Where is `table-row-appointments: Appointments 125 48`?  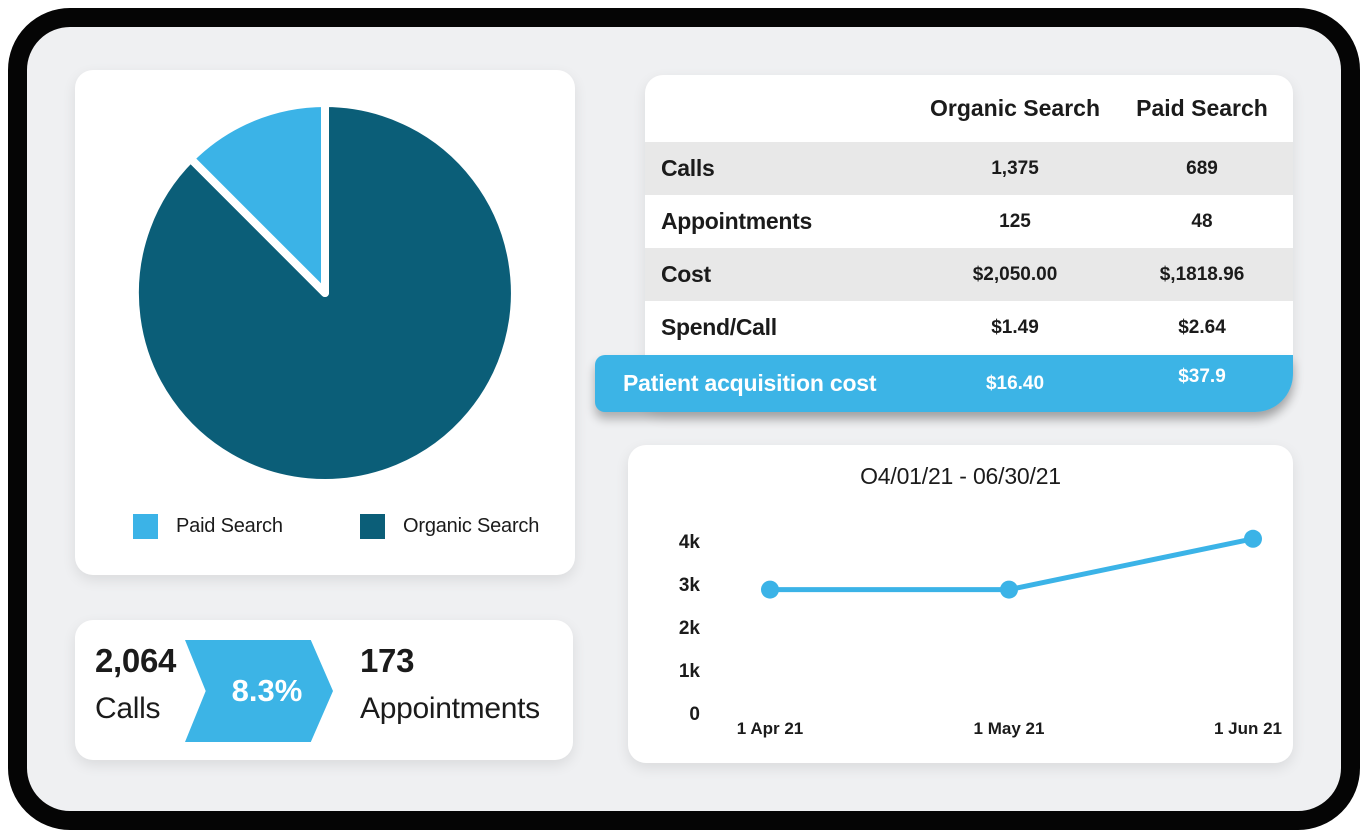 table-row-appointments: Appointments 125 48 is located at coordinates (969, 221).